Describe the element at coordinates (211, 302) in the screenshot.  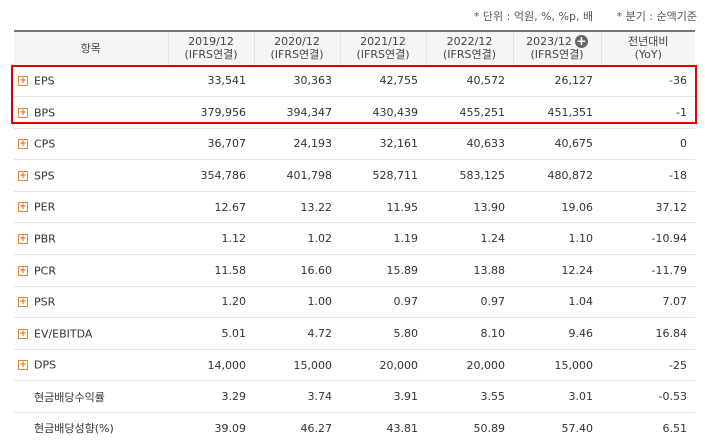
I see `cell-value: 1.20` at that location.